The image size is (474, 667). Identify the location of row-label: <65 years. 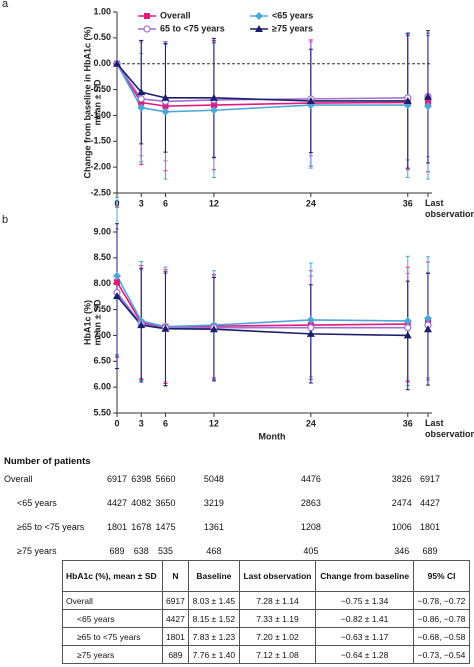
(37, 503).